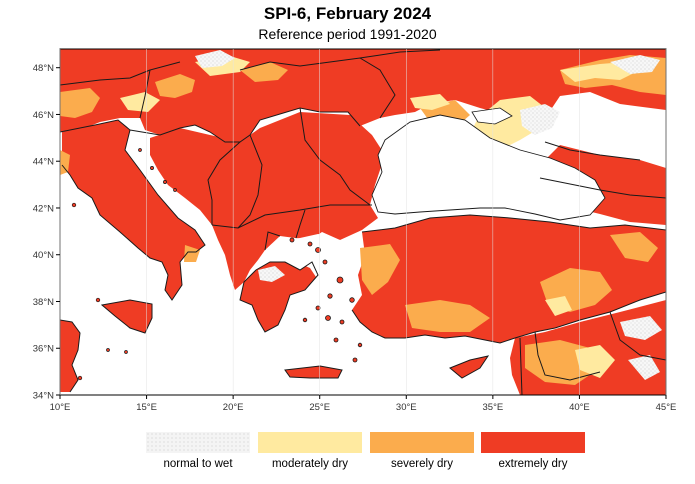  What do you see at coordinates (326, 300) in the screenshot?
I see `aegean-islands` at bounding box center [326, 300].